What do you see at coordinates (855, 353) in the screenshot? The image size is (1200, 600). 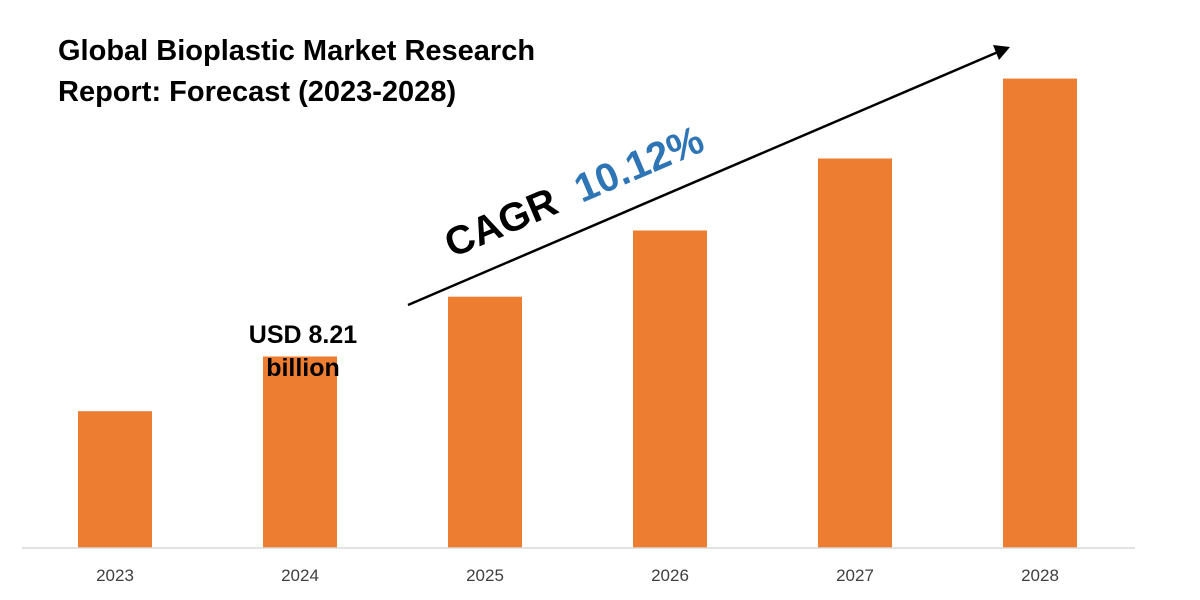 I see `bar-2027` at bounding box center [855, 353].